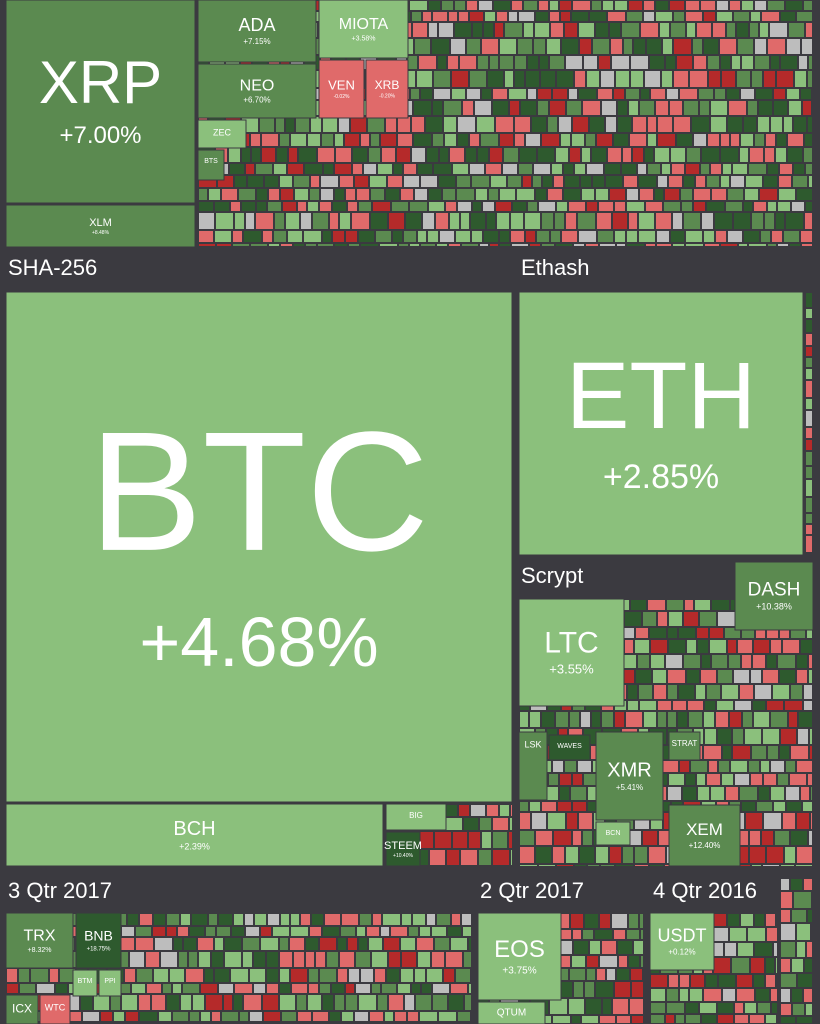 This screenshot has width=820, height=1024. What do you see at coordinates (39, 940) in the screenshot?
I see `tile` at bounding box center [39, 940].